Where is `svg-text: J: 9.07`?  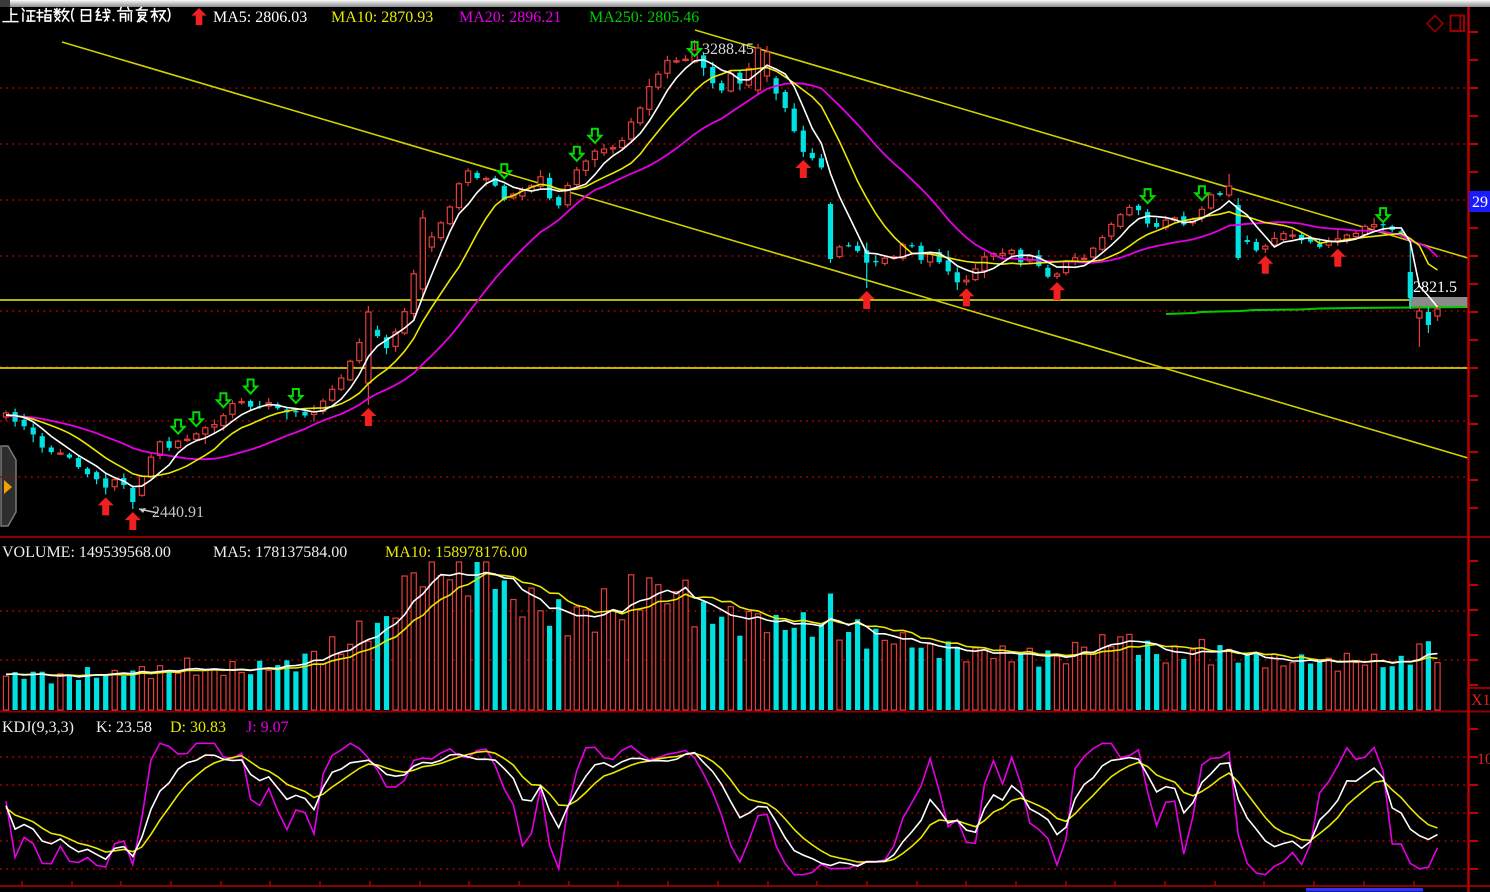
svg-text: J: 9.07 is located at coordinates (267, 727).